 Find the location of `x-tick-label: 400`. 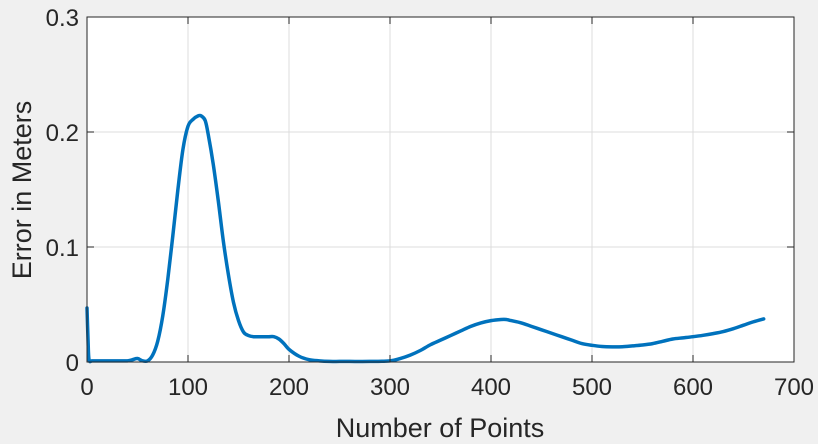

x-tick-label: 400 is located at coordinates (491, 387).